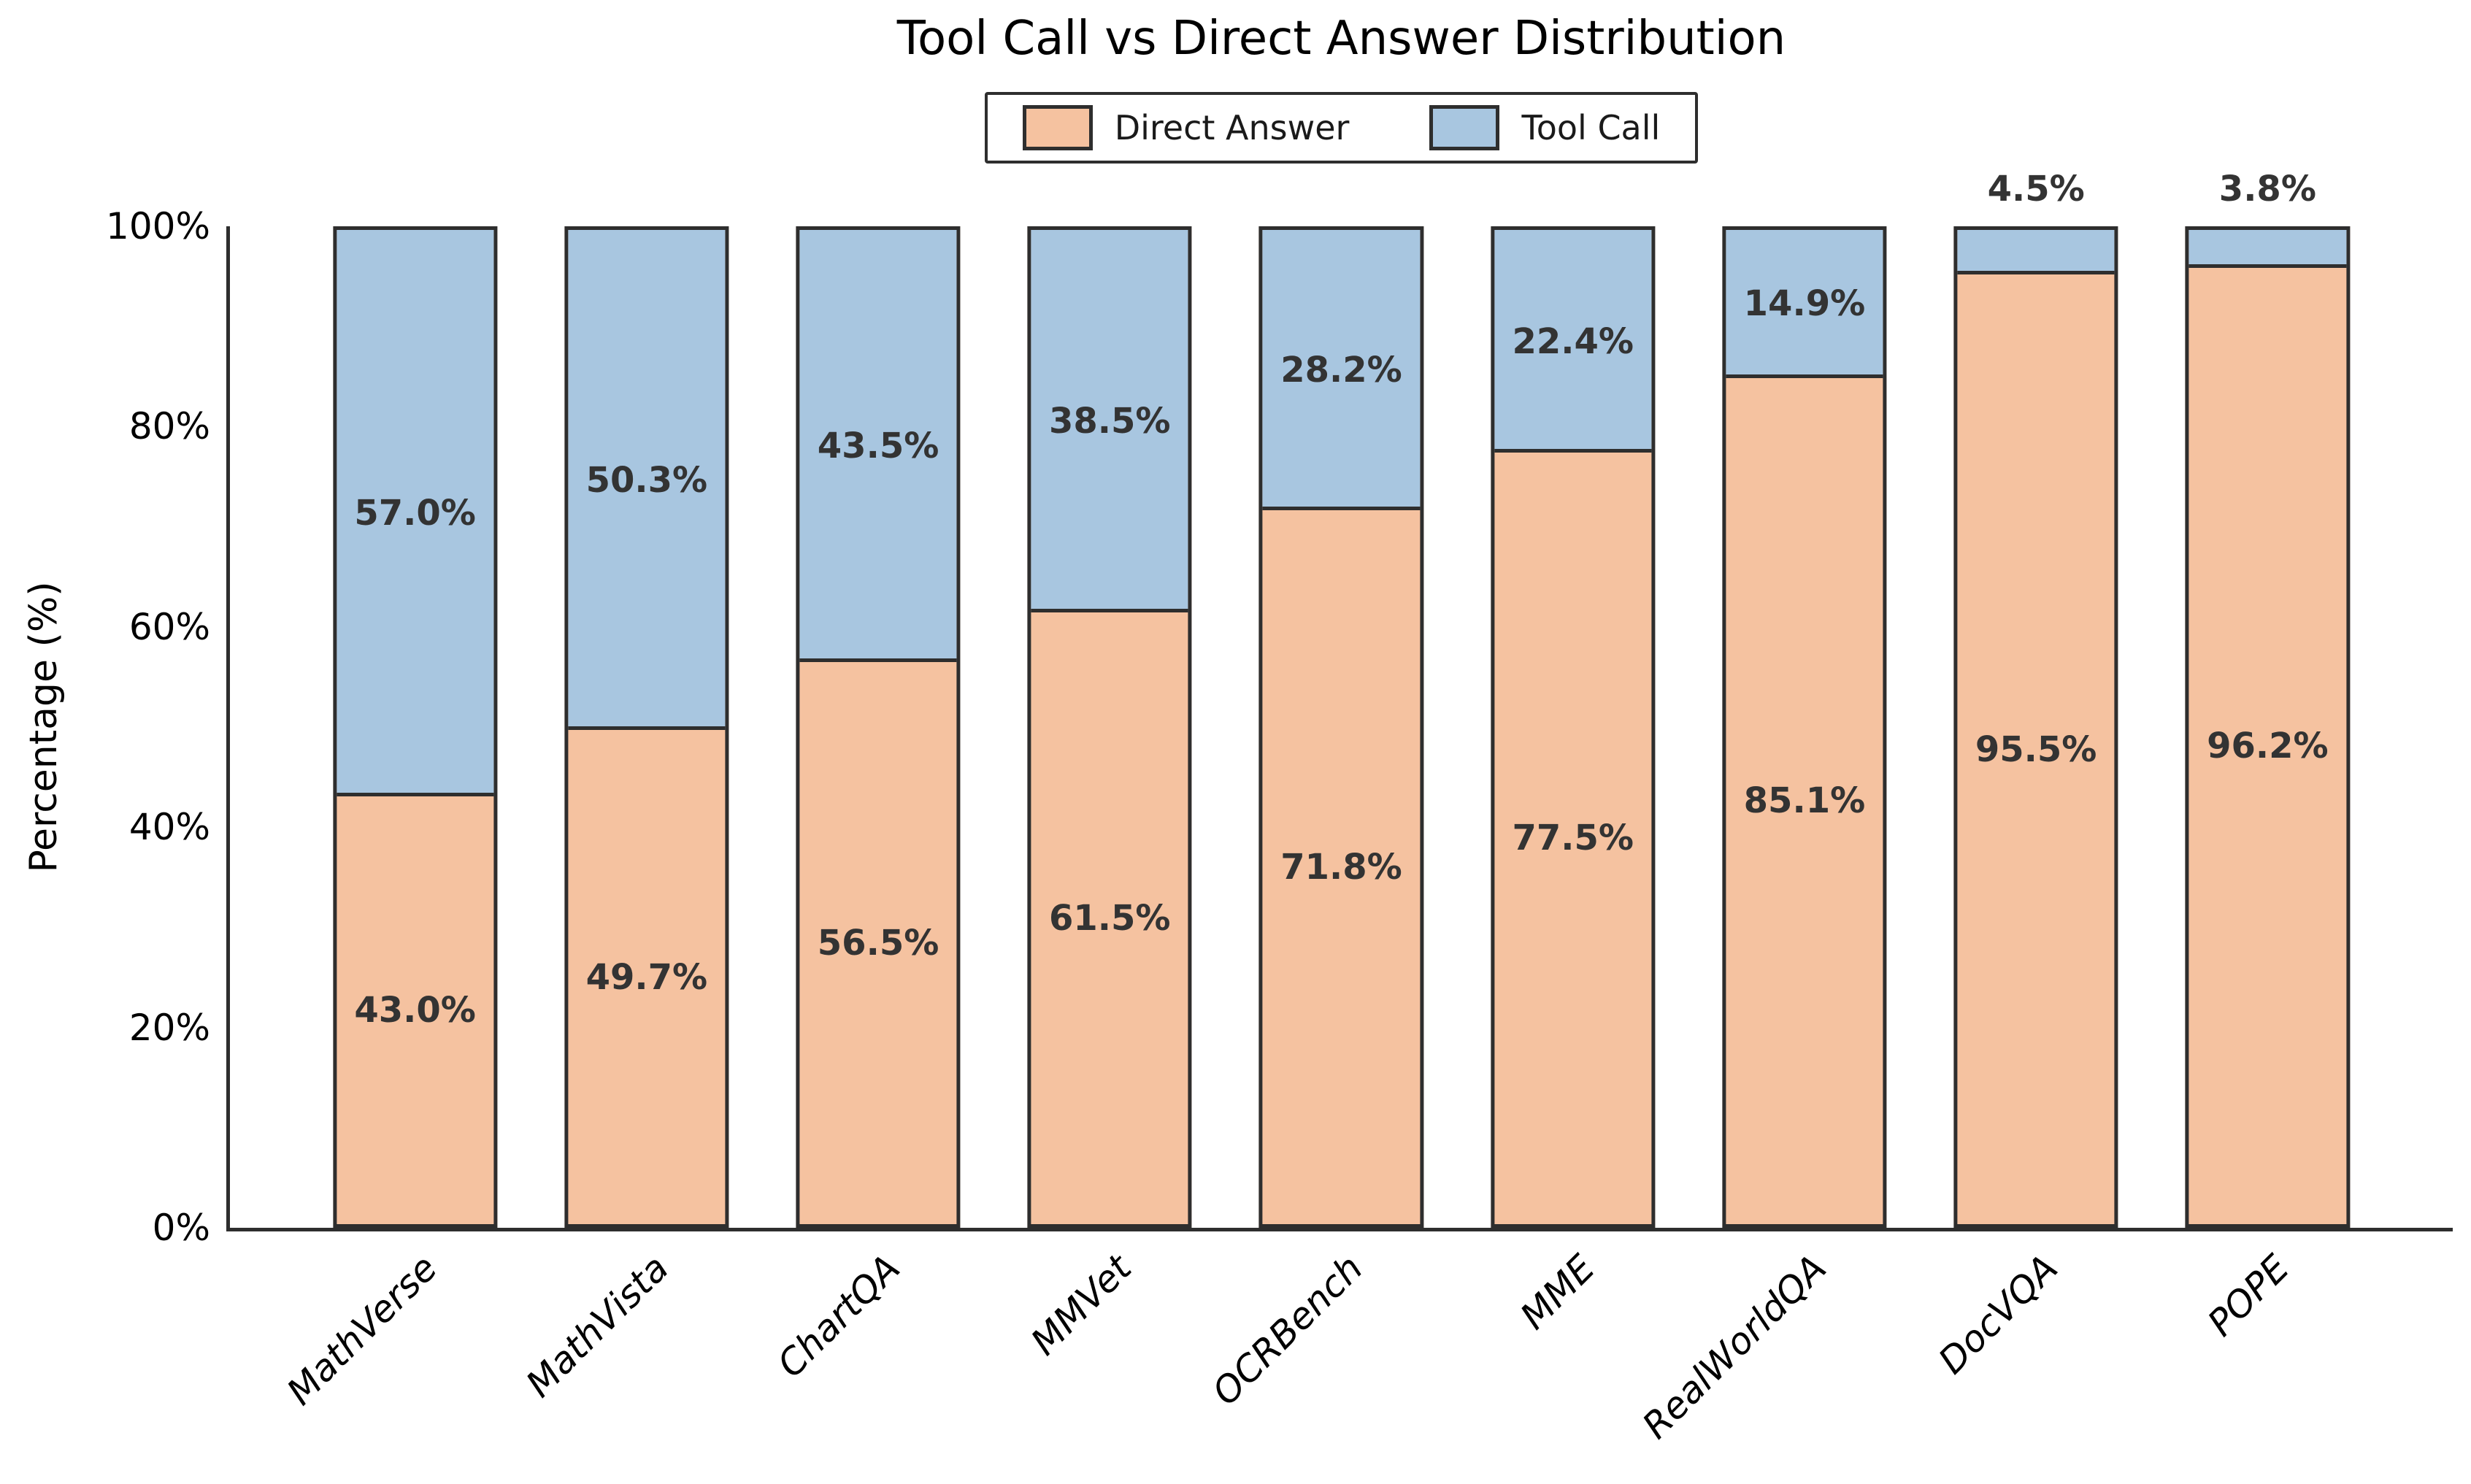 Image resolution: width=2471 pixels, height=1484 pixels. Describe the element at coordinates (2036, 252) in the screenshot. I see `bar-segment-tool-call-docvqa` at that location.